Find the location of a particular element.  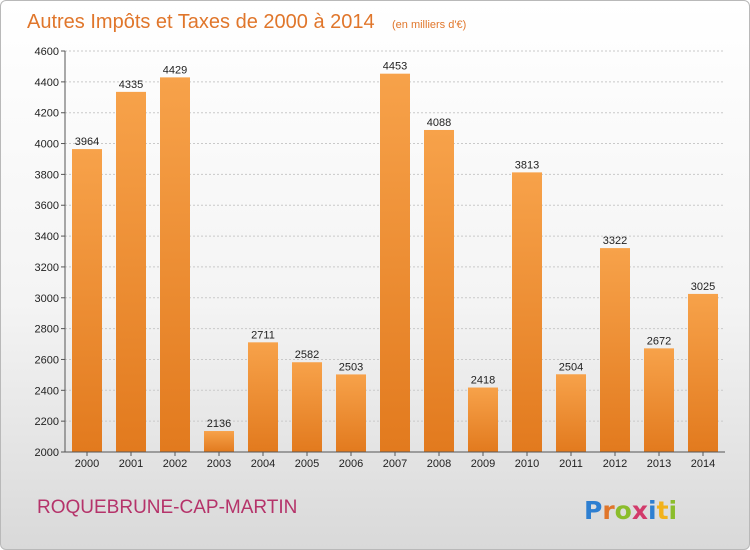

x-tick-label: 2010 is located at coordinates (527, 464).